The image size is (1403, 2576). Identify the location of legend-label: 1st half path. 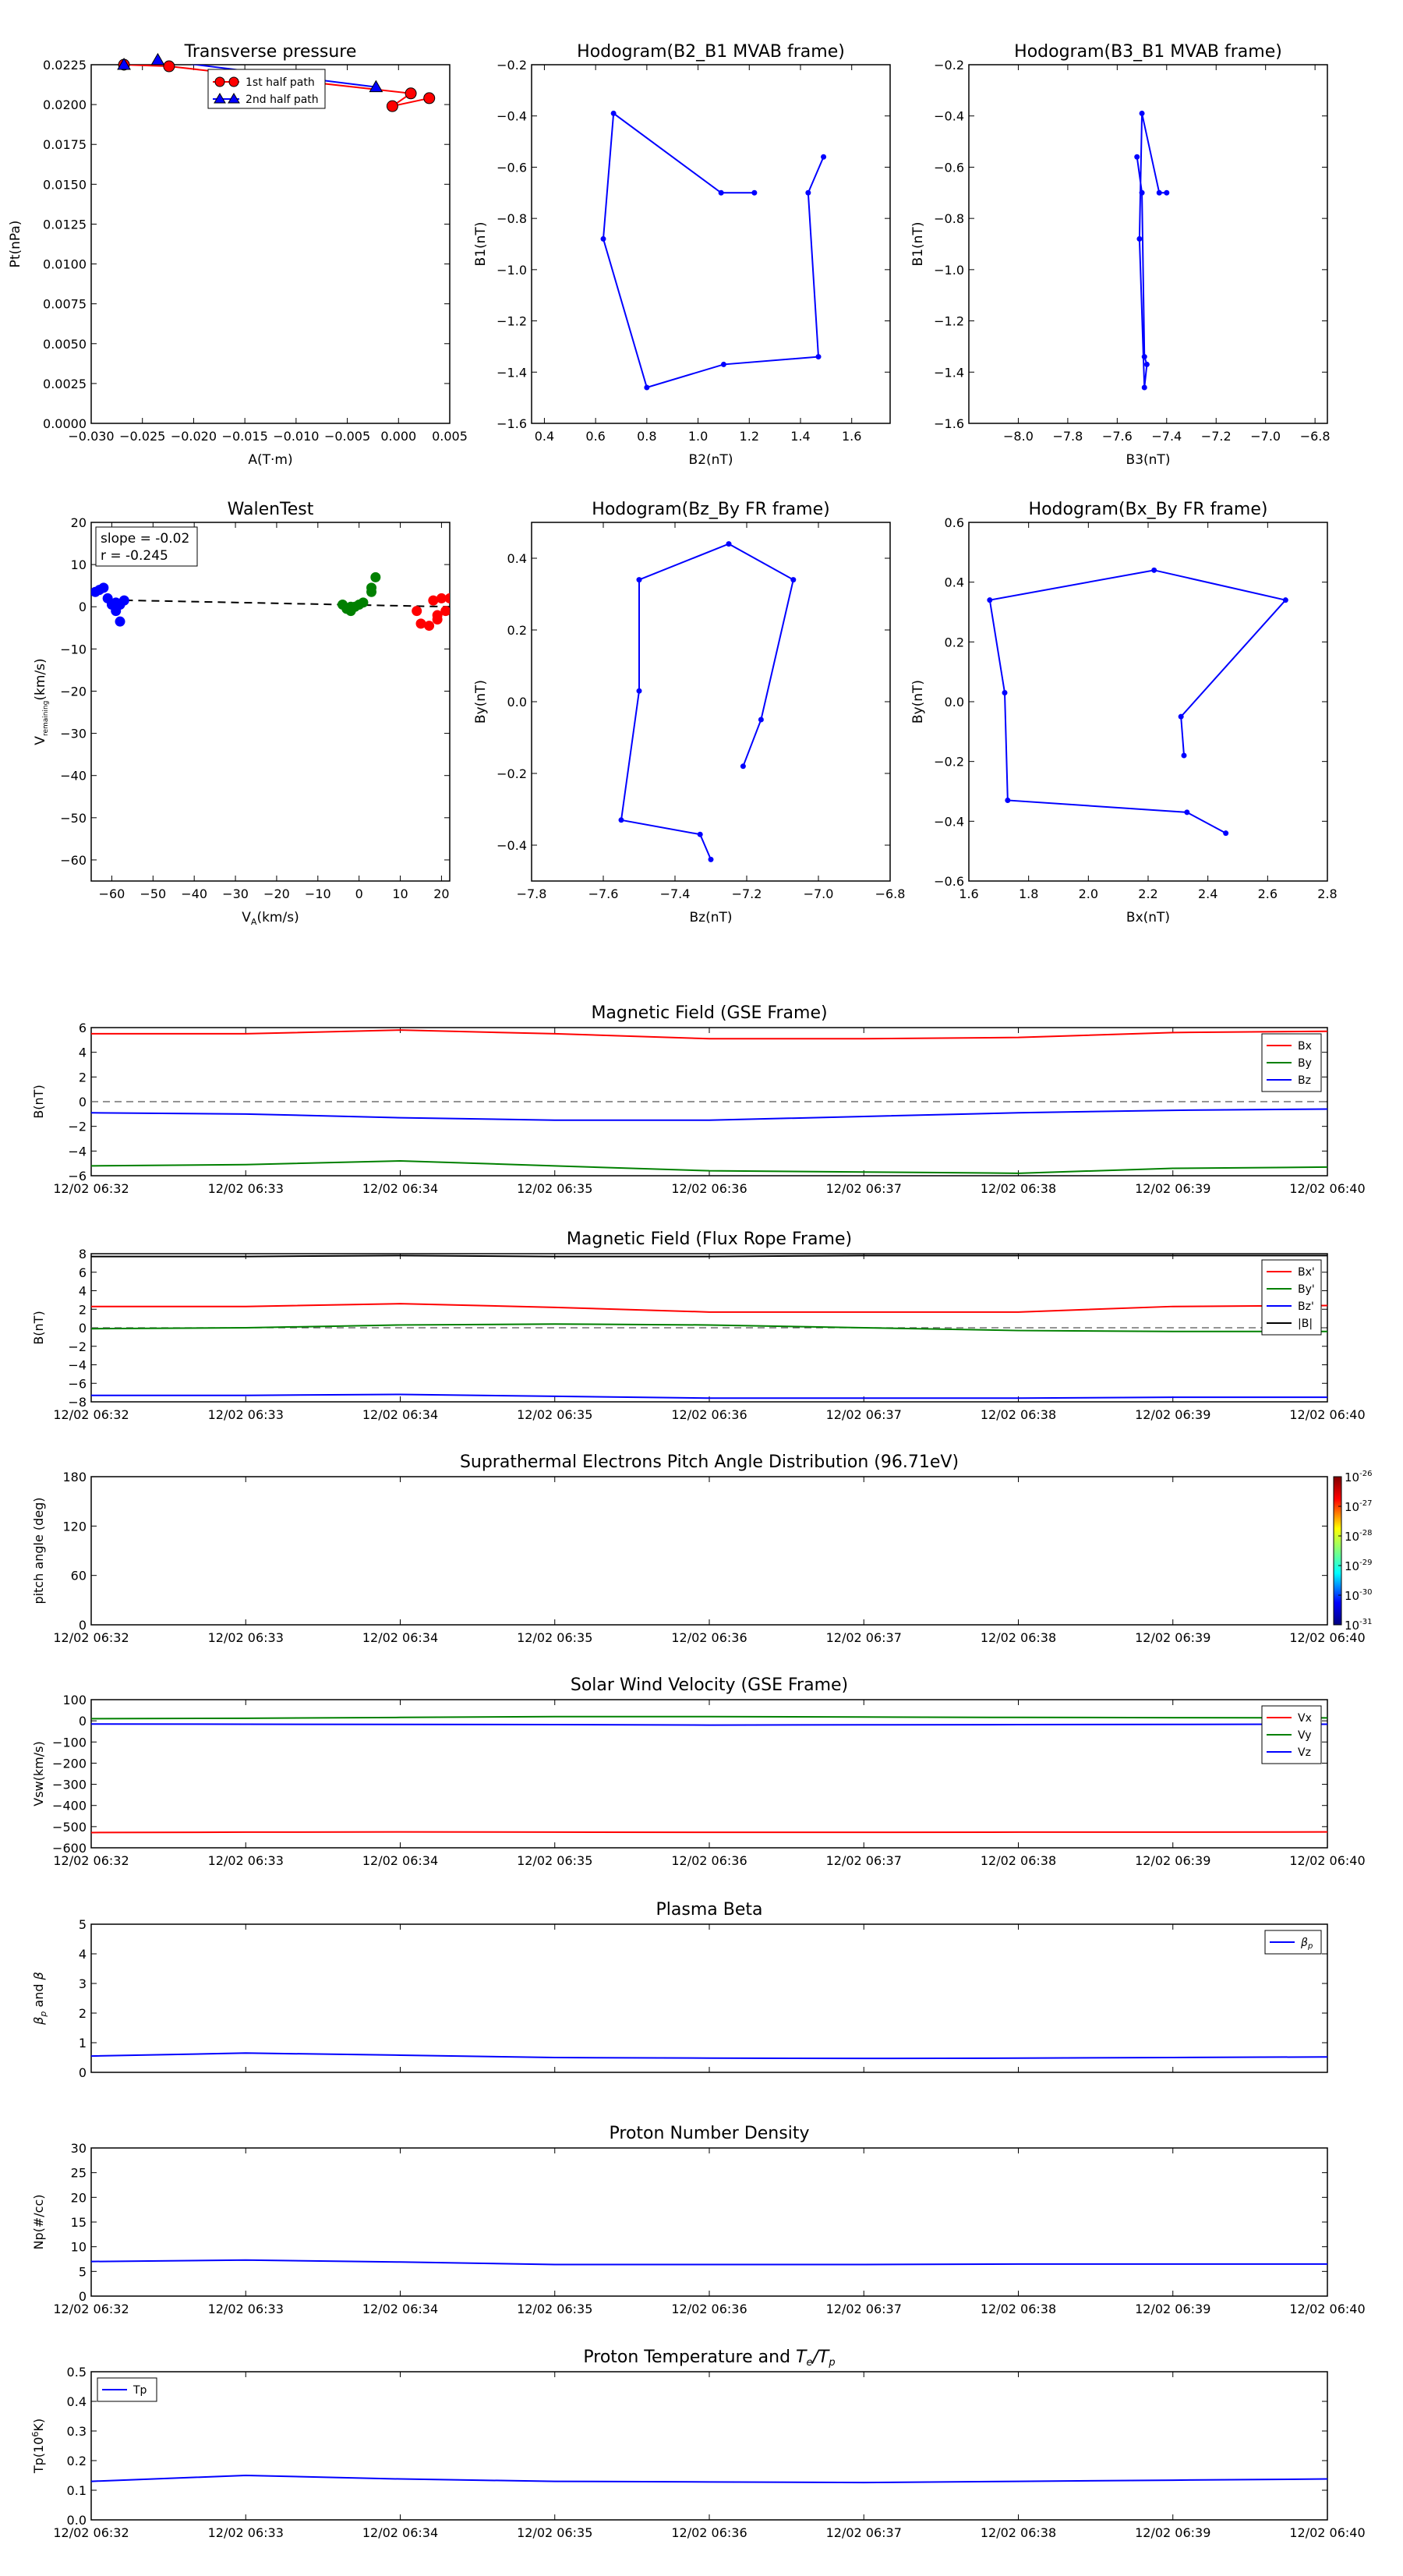
(280, 82).